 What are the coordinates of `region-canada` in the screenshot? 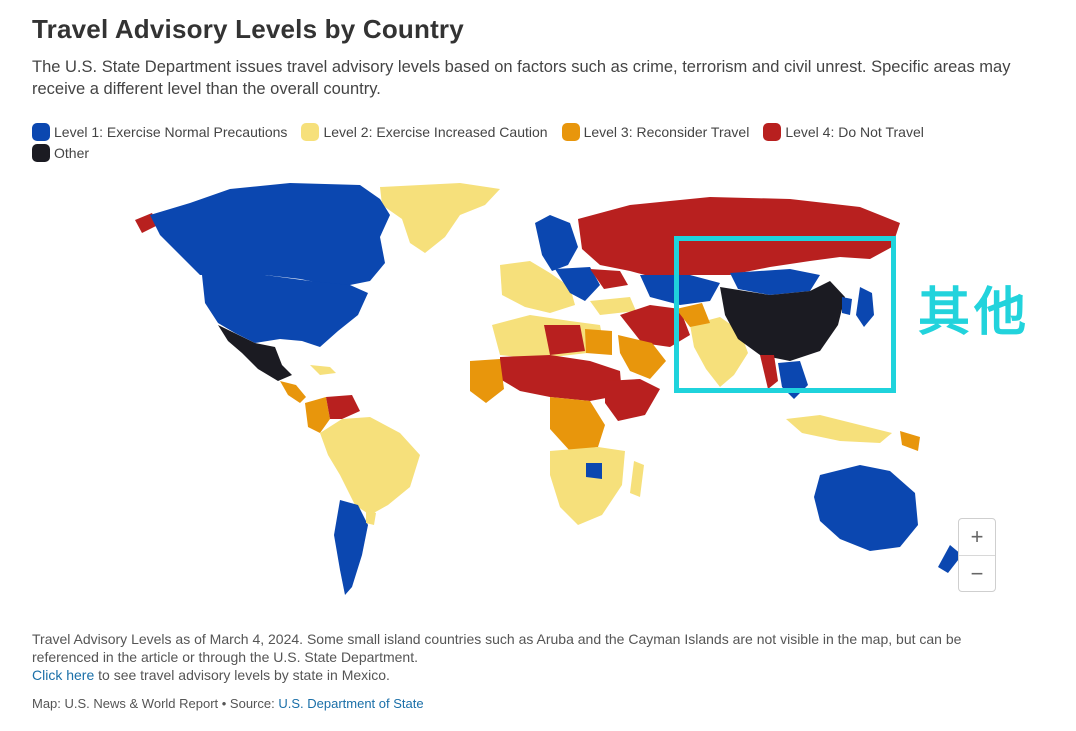 It's located at (270, 235).